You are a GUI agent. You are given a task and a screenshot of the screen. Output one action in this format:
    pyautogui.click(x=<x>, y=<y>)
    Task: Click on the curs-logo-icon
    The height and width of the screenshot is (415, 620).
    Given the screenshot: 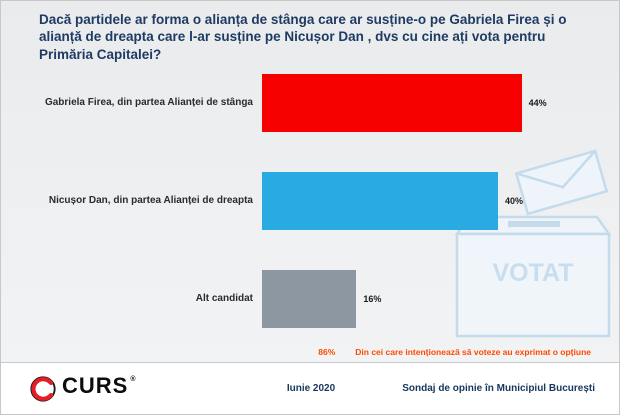 What is the action you would take?
    pyautogui.click(x=43, y=388)
    